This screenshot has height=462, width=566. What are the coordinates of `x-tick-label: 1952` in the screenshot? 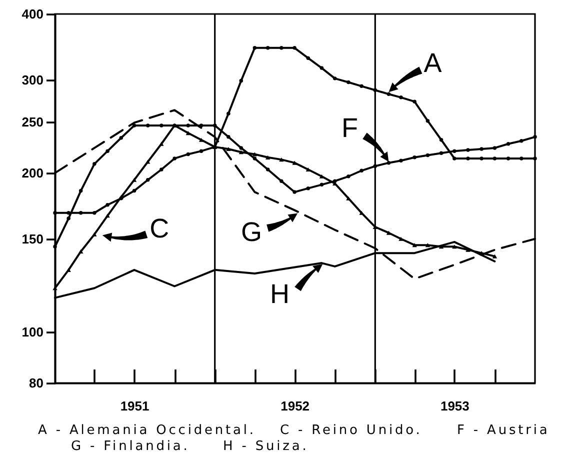 It's located at (295, 406).